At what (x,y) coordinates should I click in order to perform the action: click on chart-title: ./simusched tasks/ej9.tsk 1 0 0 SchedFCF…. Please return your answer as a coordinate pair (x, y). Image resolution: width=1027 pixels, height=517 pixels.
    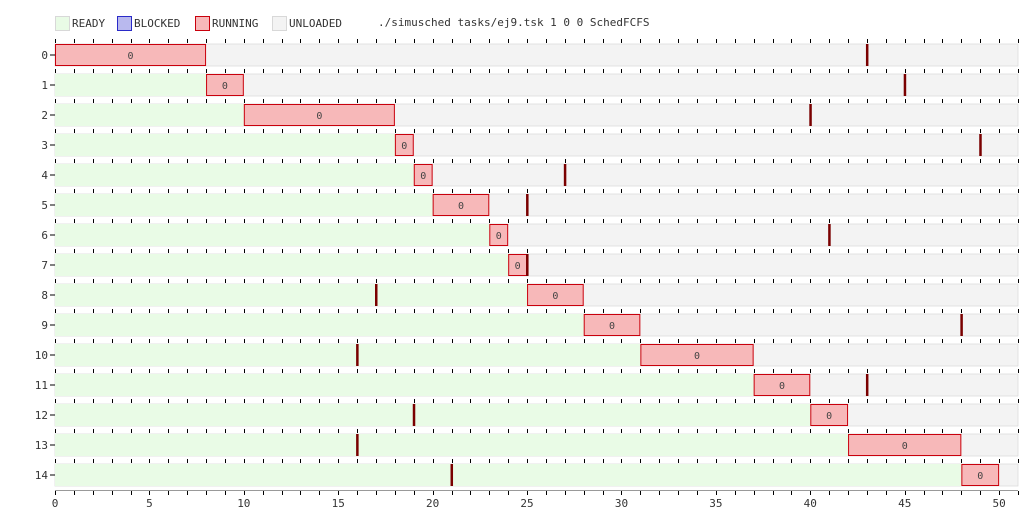
    Looking at the image, I should click on (514, 22).